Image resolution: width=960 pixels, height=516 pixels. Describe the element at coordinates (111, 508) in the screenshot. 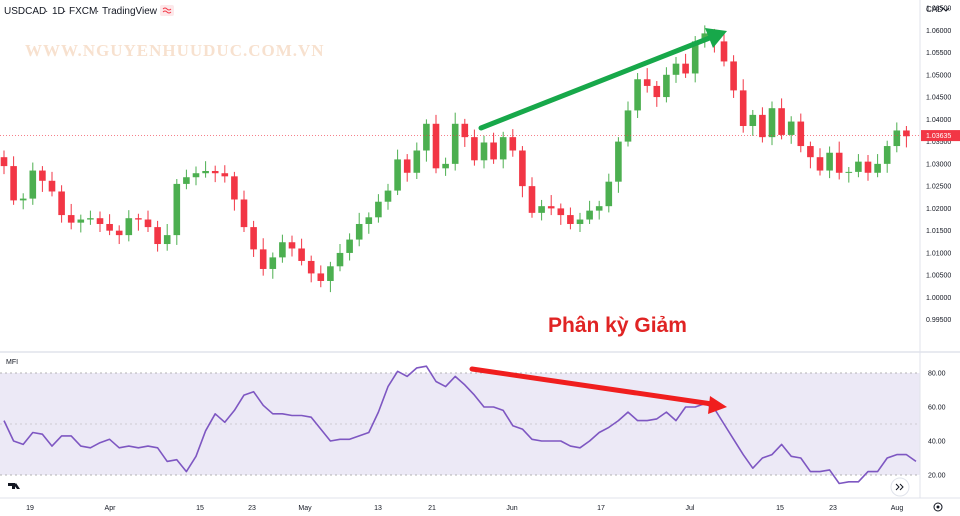

I see `time-tick-label: Apr` at that location.